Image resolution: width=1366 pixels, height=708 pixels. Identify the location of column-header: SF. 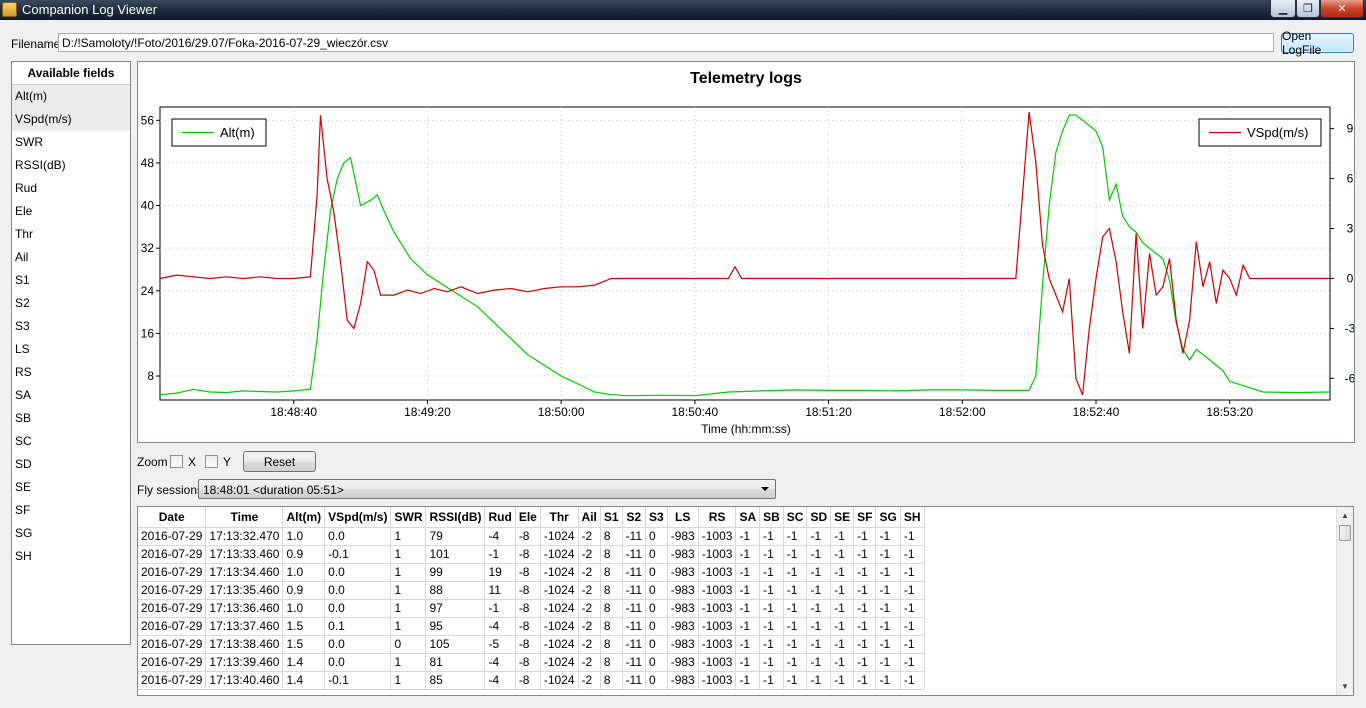
(865, 517).